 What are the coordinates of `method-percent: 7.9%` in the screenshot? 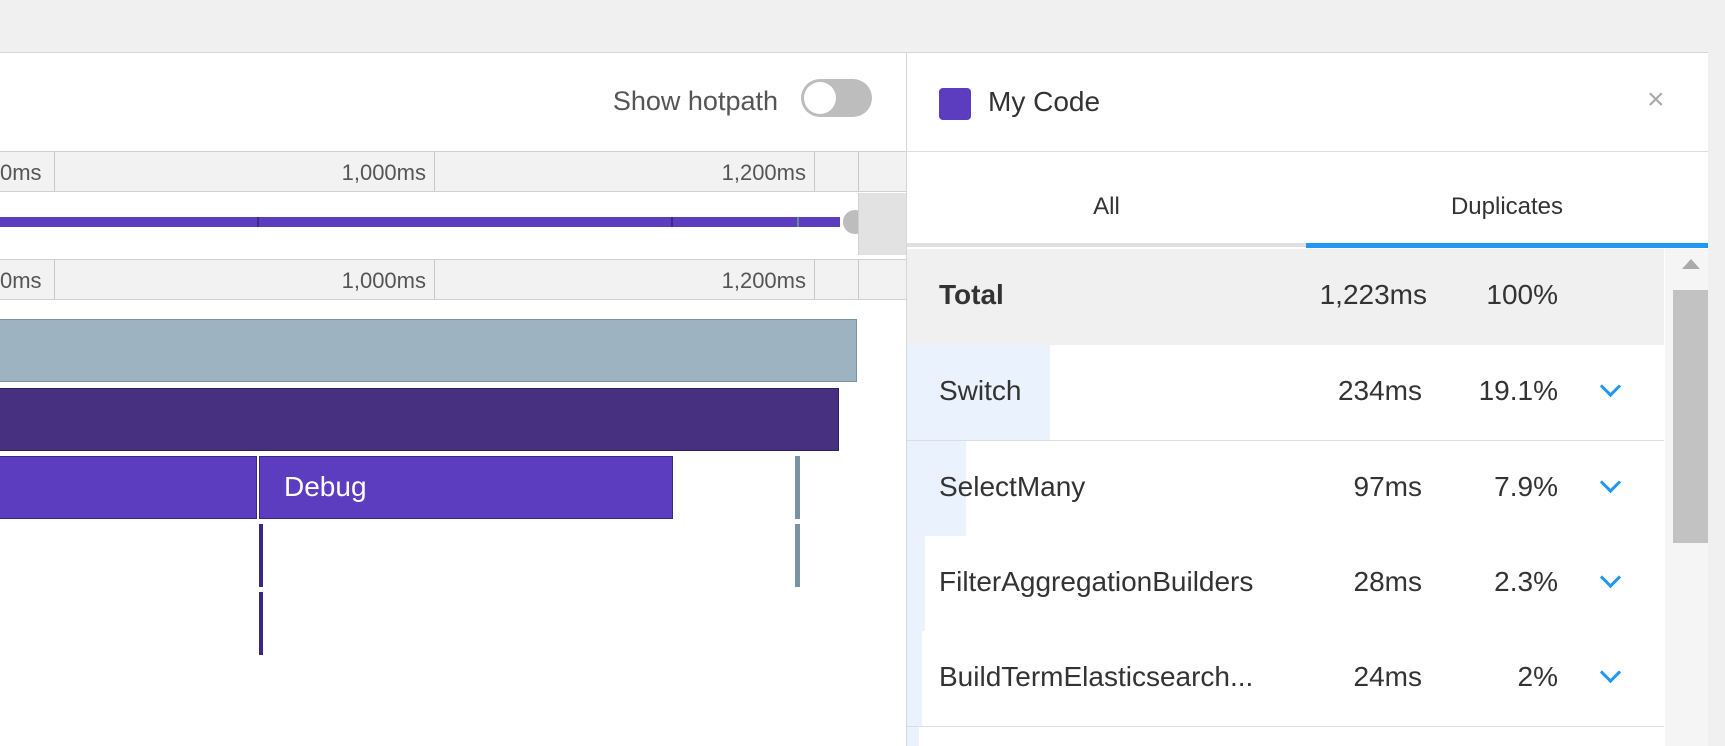 It's located at (1526, 486).